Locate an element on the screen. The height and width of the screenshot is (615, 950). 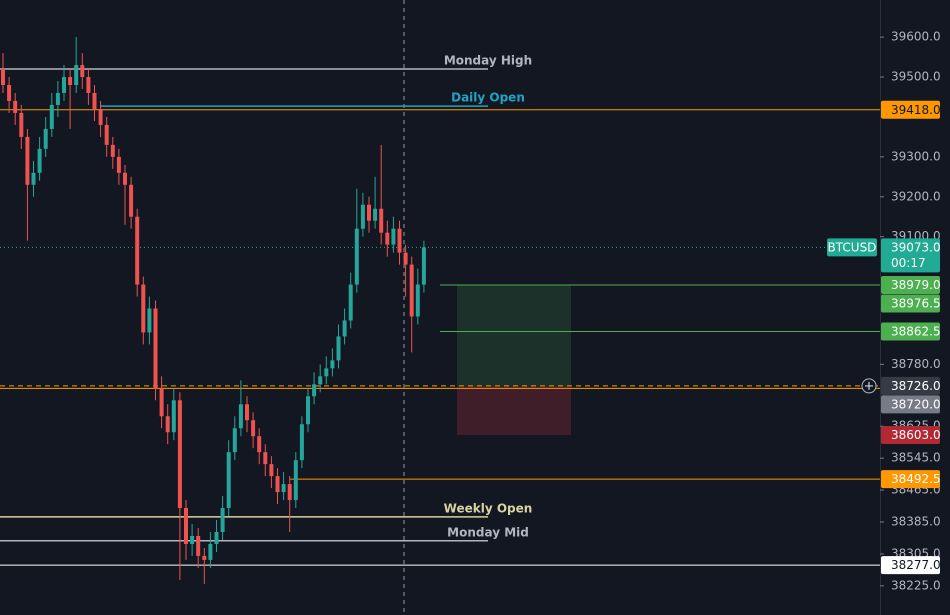
y-tick-label: 39300.0 is located at coordinates (916, 156).